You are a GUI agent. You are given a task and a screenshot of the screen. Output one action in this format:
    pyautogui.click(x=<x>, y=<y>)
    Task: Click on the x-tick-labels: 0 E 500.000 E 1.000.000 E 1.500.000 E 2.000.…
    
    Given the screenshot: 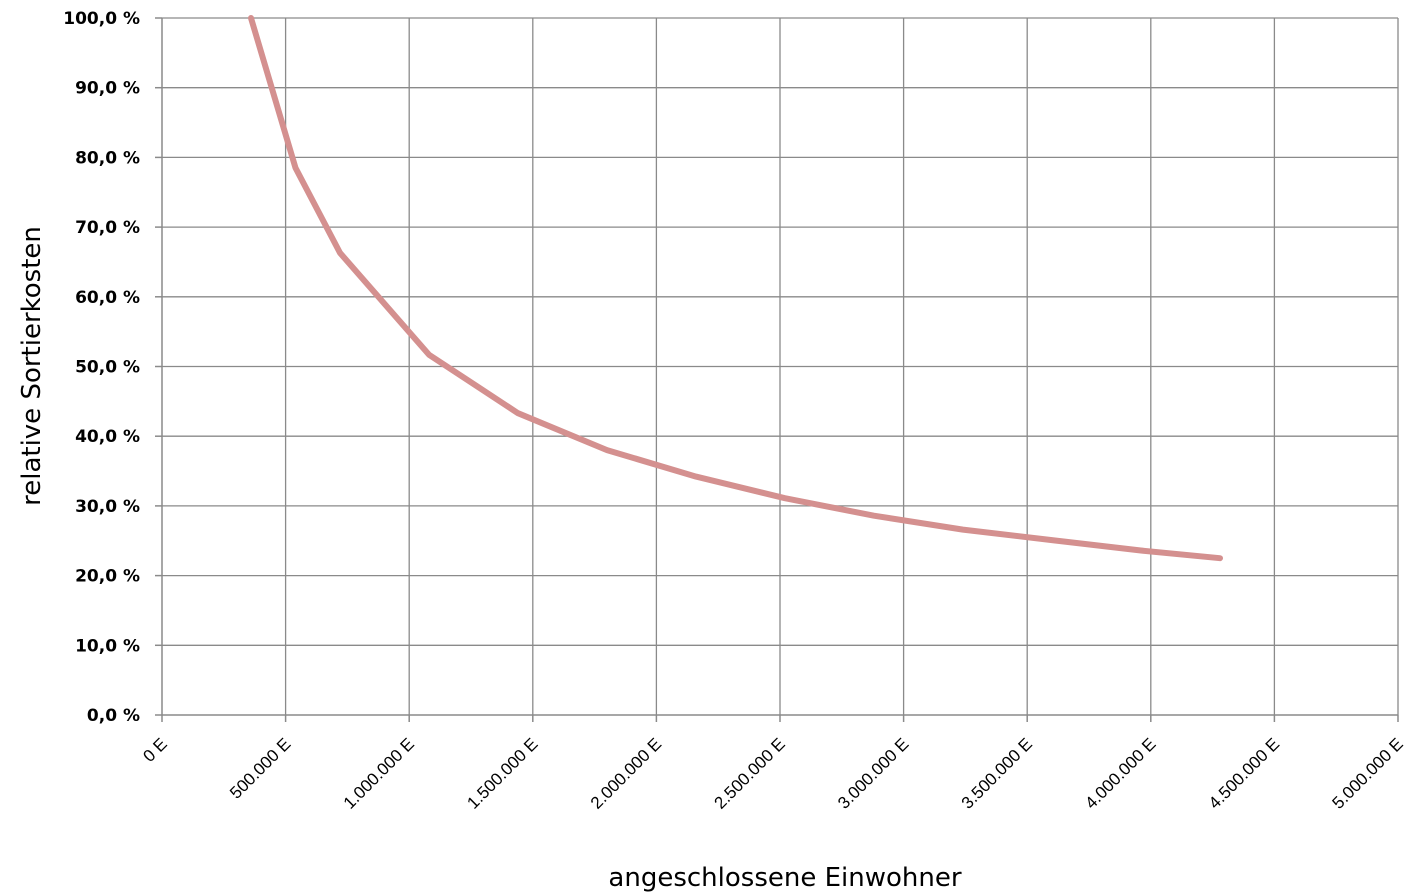 What is the action you would take?
    pyautogui.click(x=772, y=773)
    